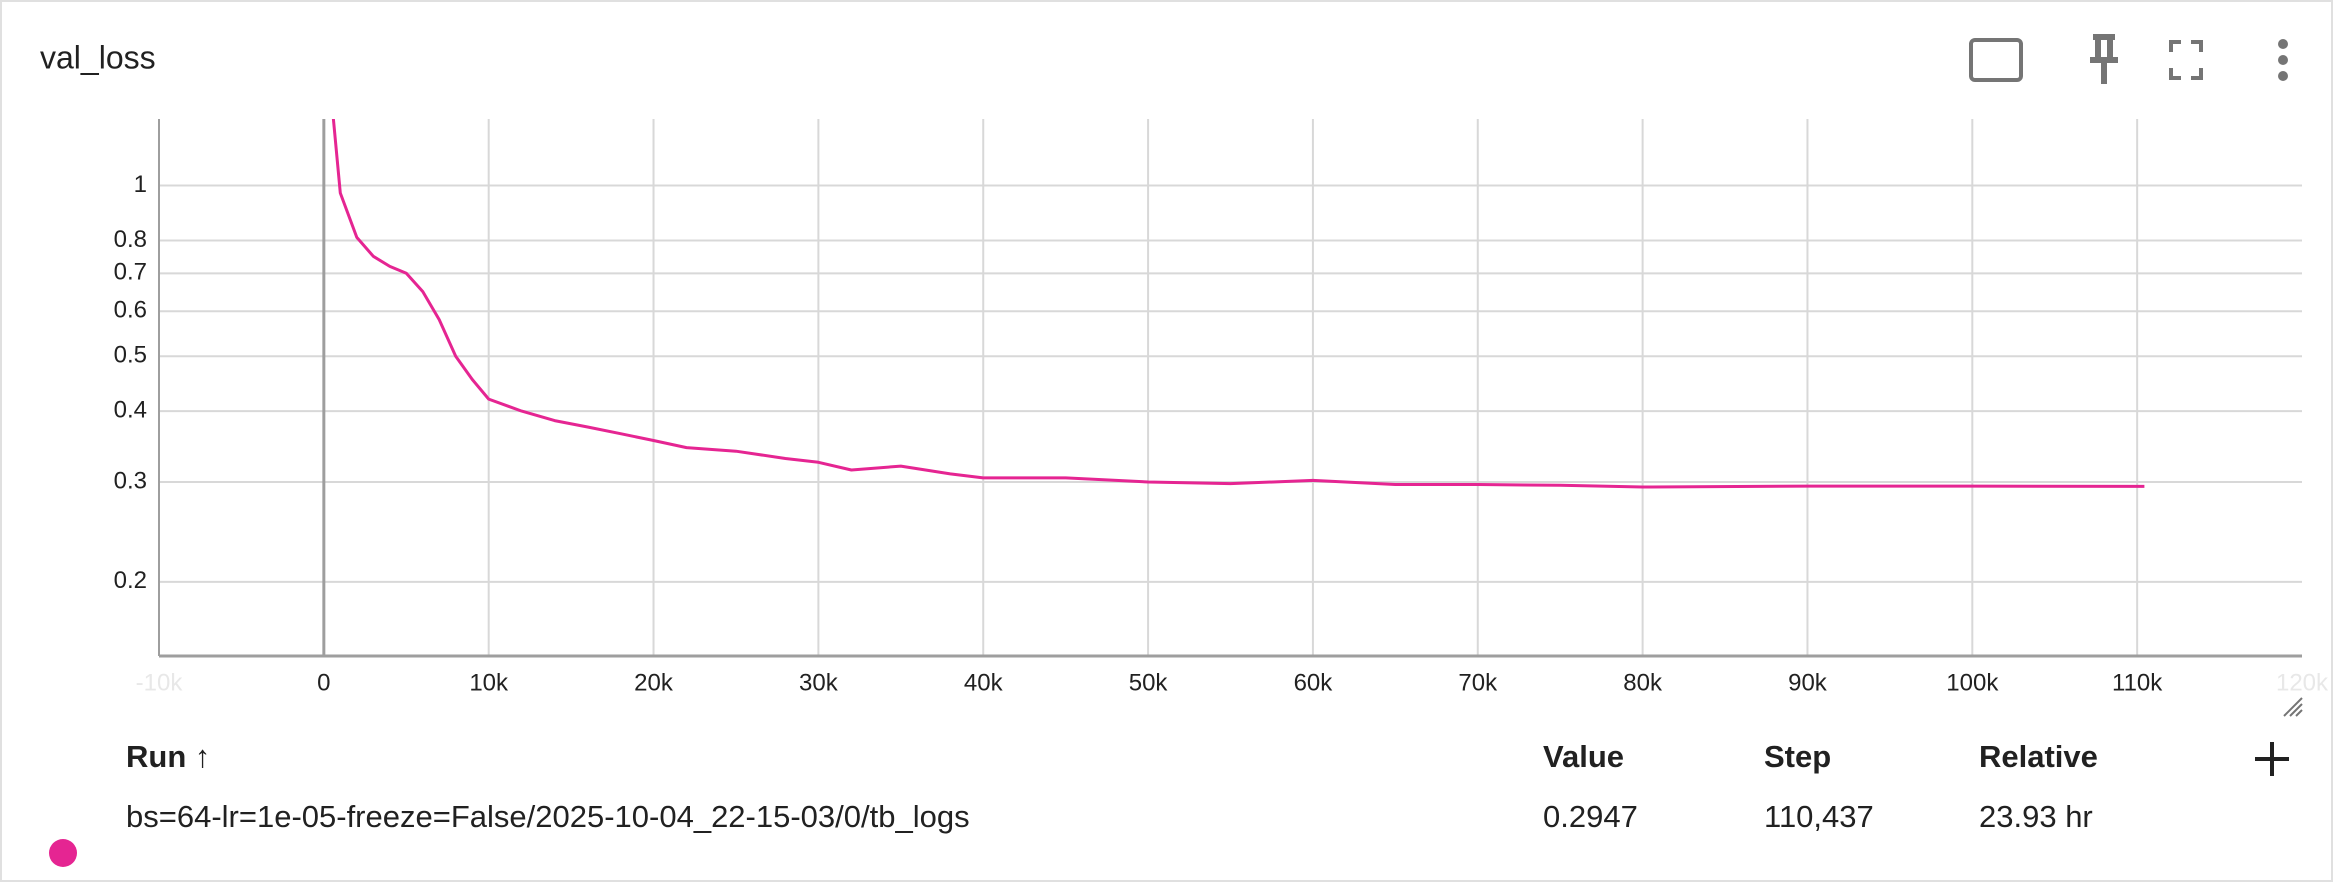 The width and height of the screenshot is (2333, 882). I want to click on x-tick-label: -10k, so click(160, 682).